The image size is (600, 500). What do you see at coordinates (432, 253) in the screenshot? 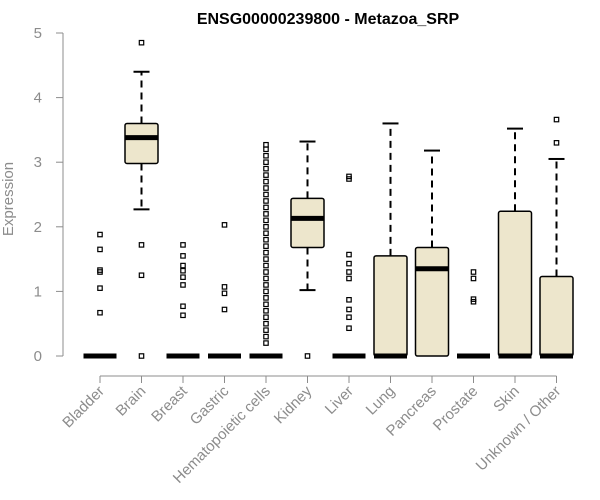
I see `box-pancreas` at bounding box center [432, 253].